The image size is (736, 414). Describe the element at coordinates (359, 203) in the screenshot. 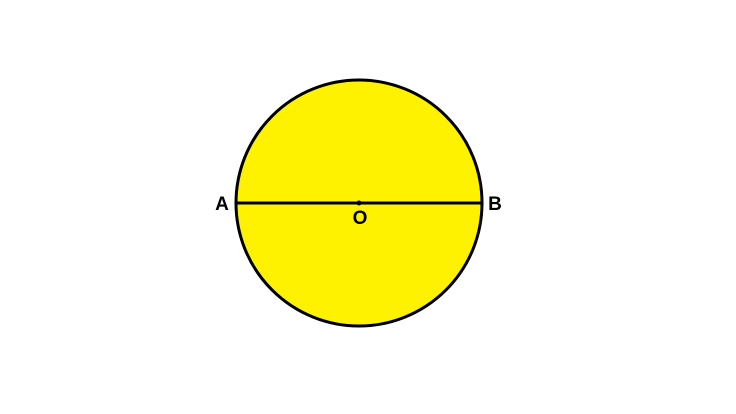

I see `center-point-o` at that location.